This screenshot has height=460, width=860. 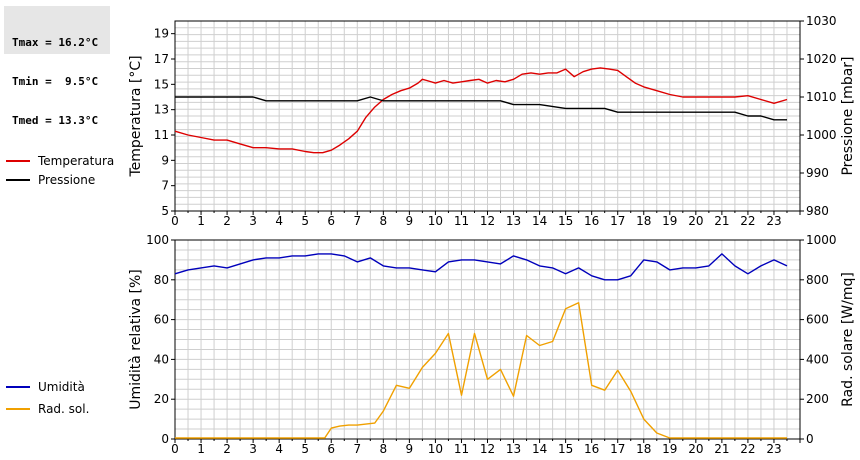 I want to click on y-tick-label-left: 7, so click(x=165, y=186).